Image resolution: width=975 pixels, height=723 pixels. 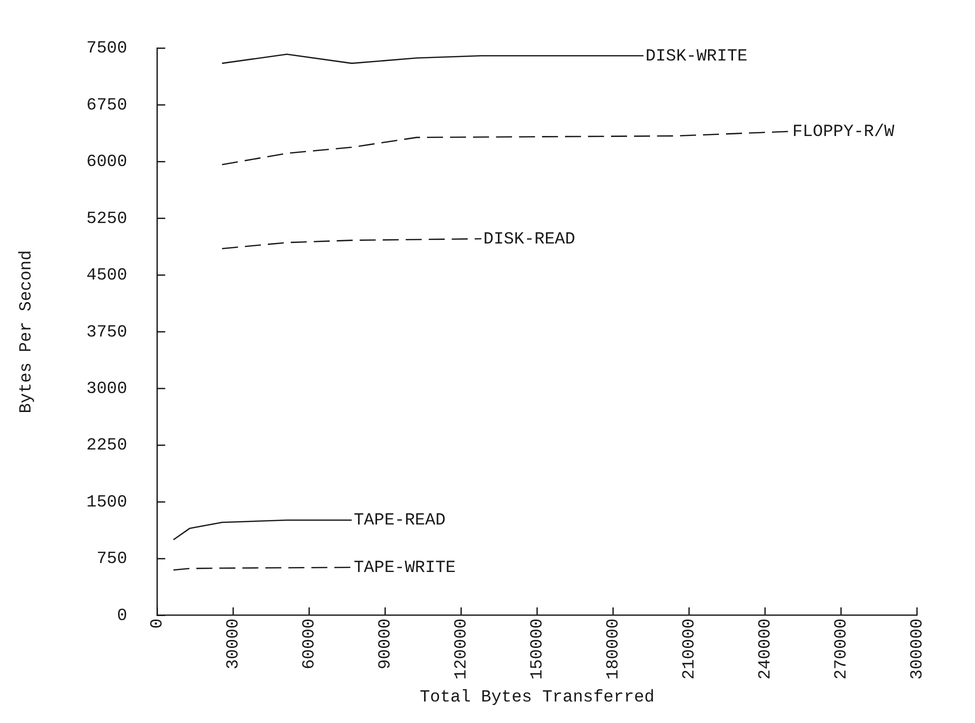 I want to click on x-tick-label: 210000, so click(x=690, y=649).